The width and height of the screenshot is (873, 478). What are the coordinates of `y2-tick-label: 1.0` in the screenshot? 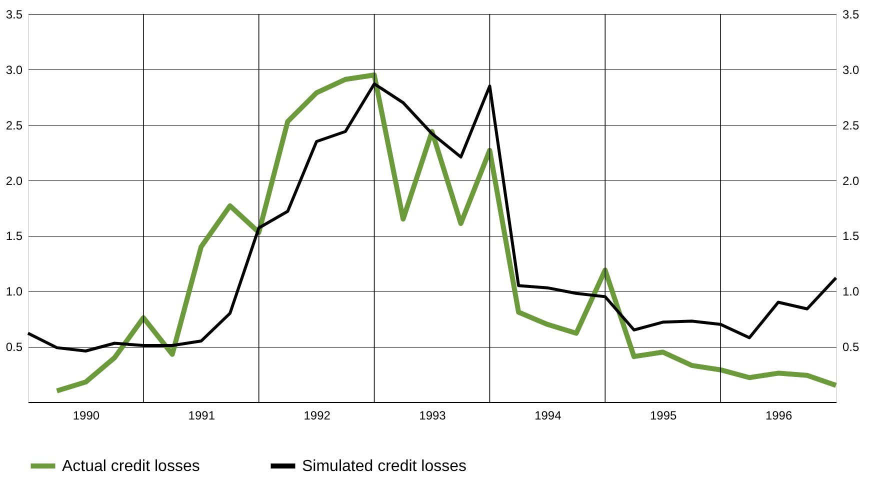 It's located at (851, 291).